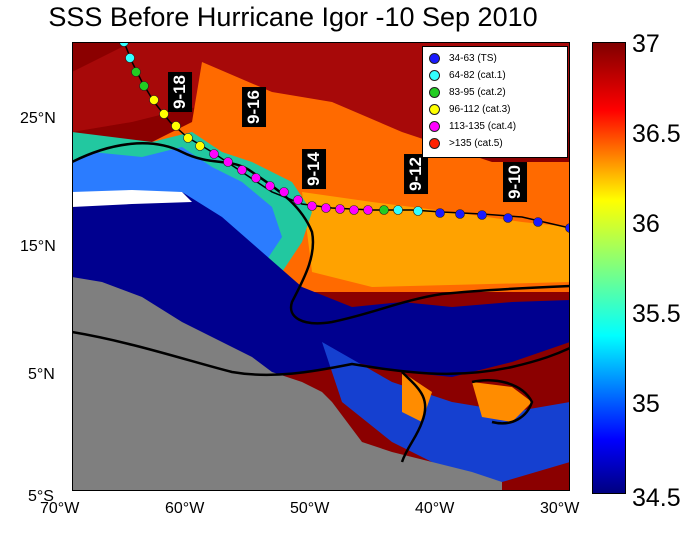  Describe the element at coordinates (656, 498) in the screenshot. I see `colorbar-tick-34-5: 34.5` at that location.